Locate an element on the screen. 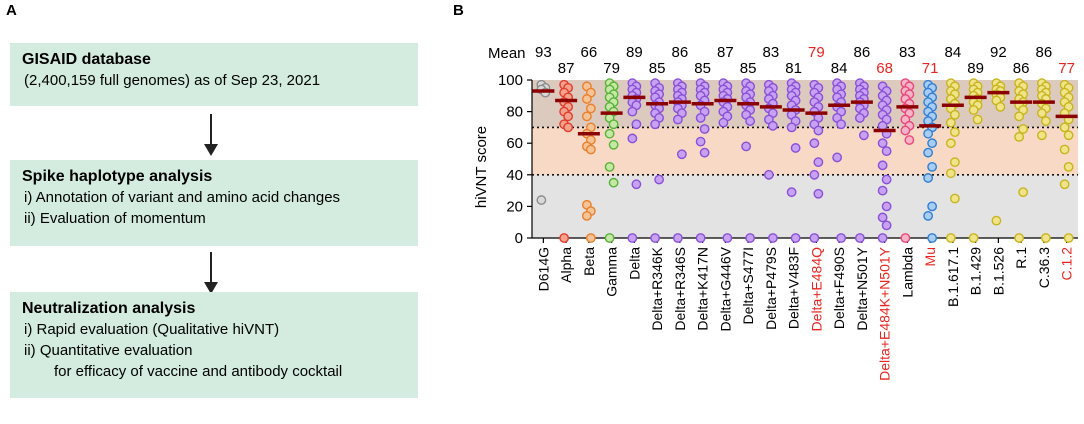  x-tick-label: Delta+V483F is located at coordinates (794, 288).